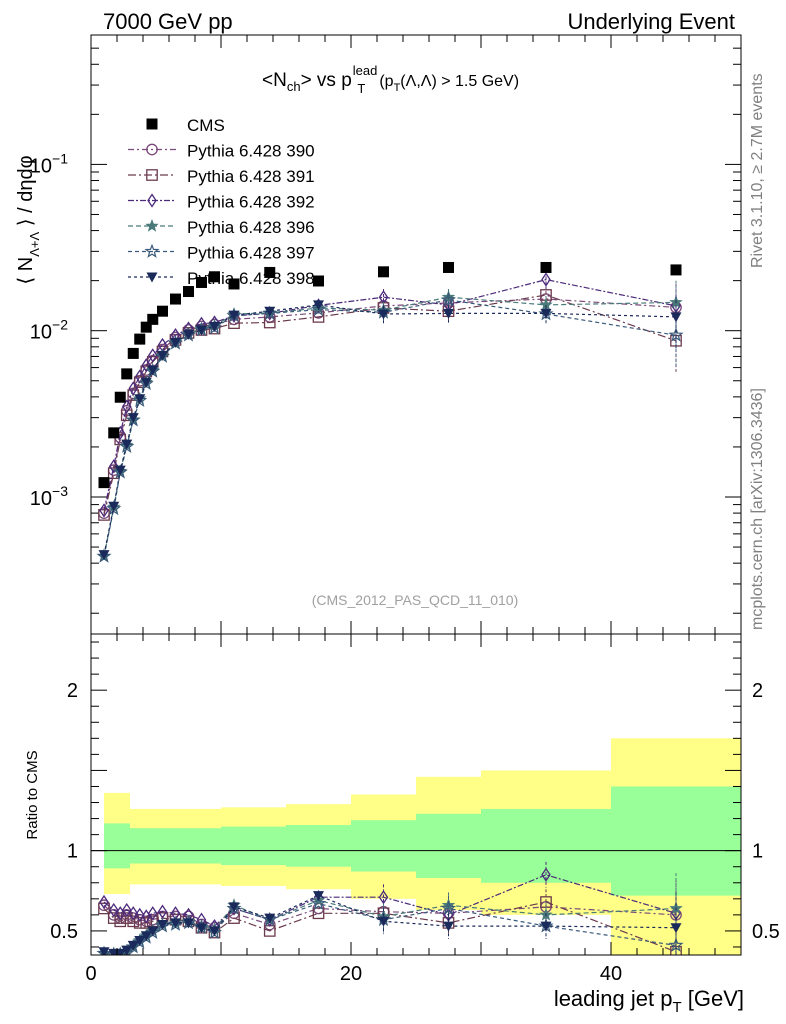 The height and width of the screenshot is (1024, 786). I want to click on analysis-watermark: (CMS_2012_PAS_QCD_11_010), so click(415, 600).